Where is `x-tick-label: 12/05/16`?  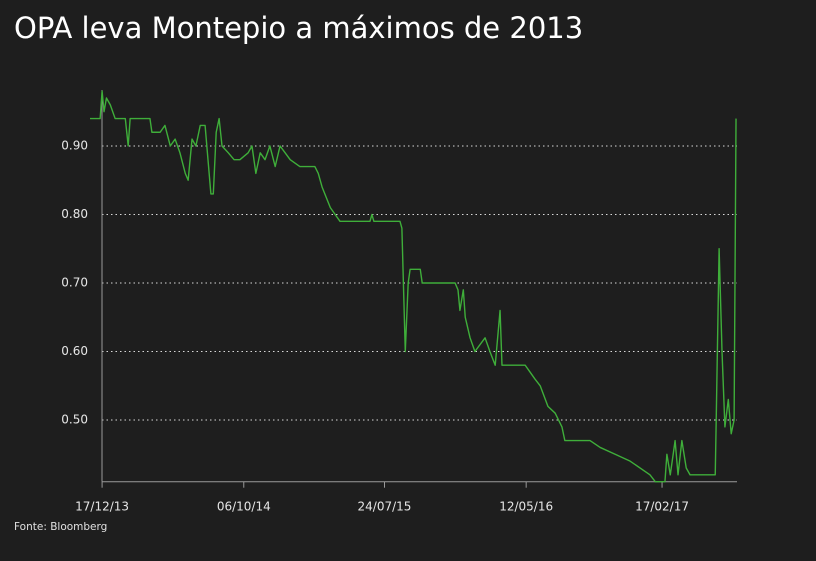
x-tick-label: 12/05/16 is located at coordinates (526, 507).